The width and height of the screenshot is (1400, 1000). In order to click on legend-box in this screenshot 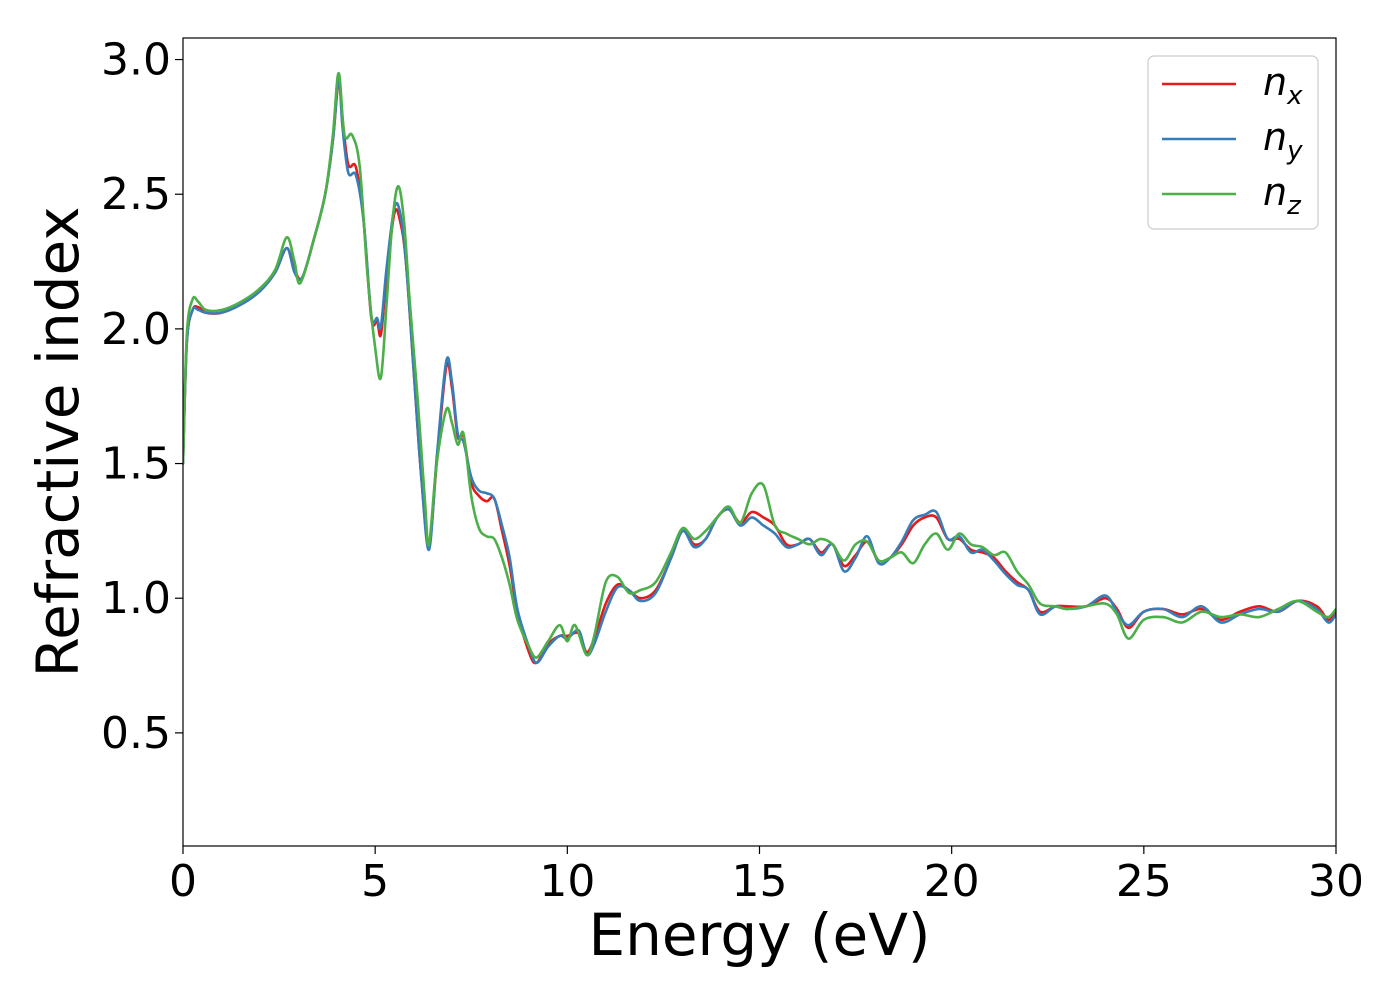, I will do `click(1233, 142)`.